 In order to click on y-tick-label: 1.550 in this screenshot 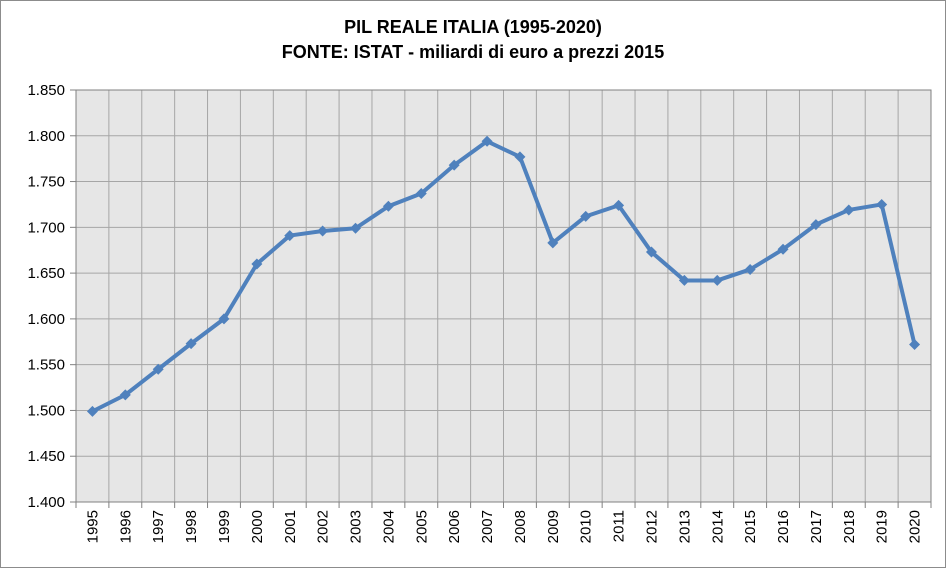, I will do `click(46, 365)`.